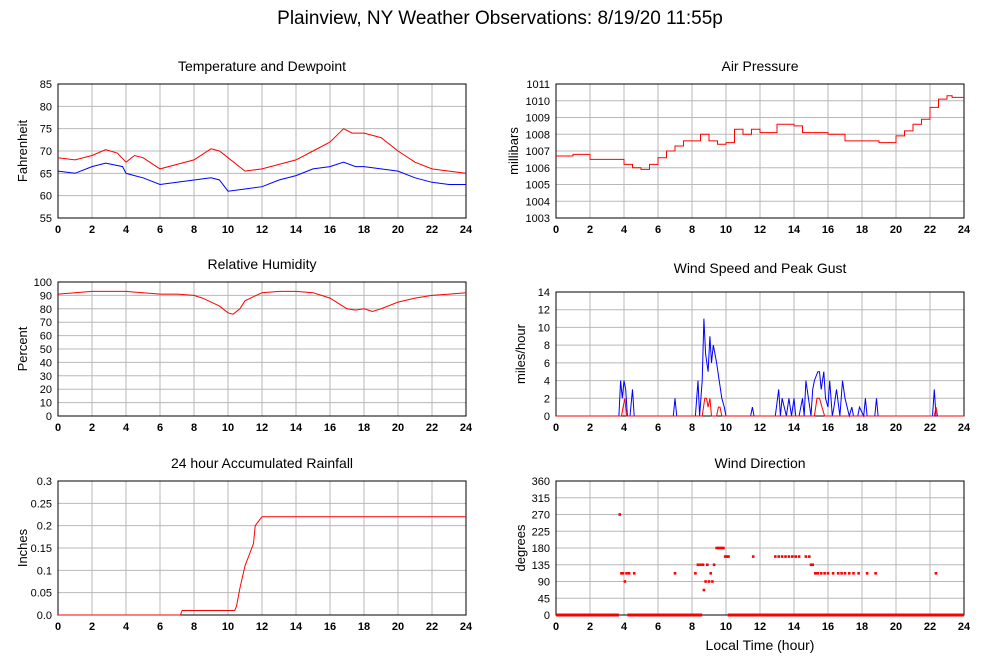  What do you see at coordinates (46, 390) in the screenshot?
I see `humidity-ytick-label: 20` at bounding box center [46, 390].